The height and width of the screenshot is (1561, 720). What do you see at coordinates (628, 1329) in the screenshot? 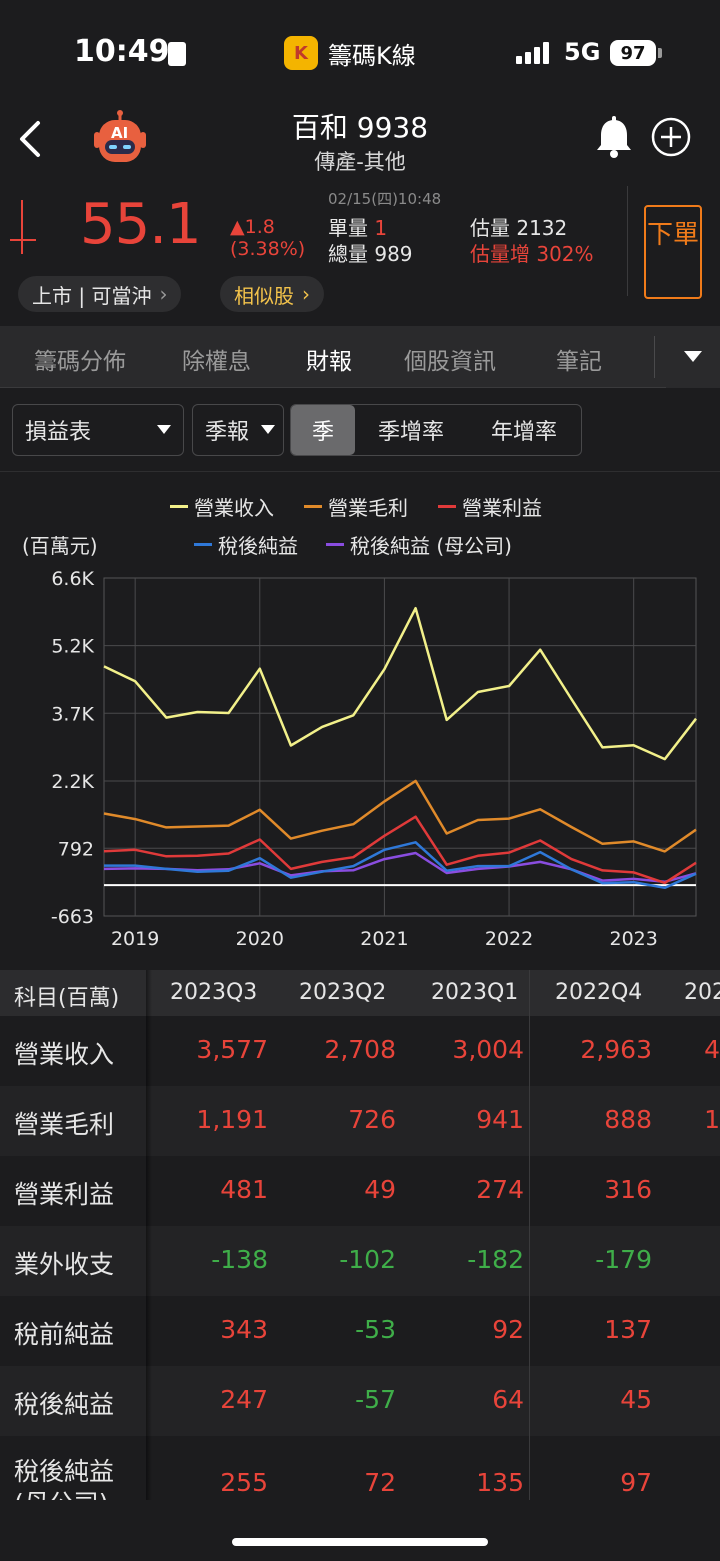
I see `table-cell: 137` at bounding box center [628, 1329].